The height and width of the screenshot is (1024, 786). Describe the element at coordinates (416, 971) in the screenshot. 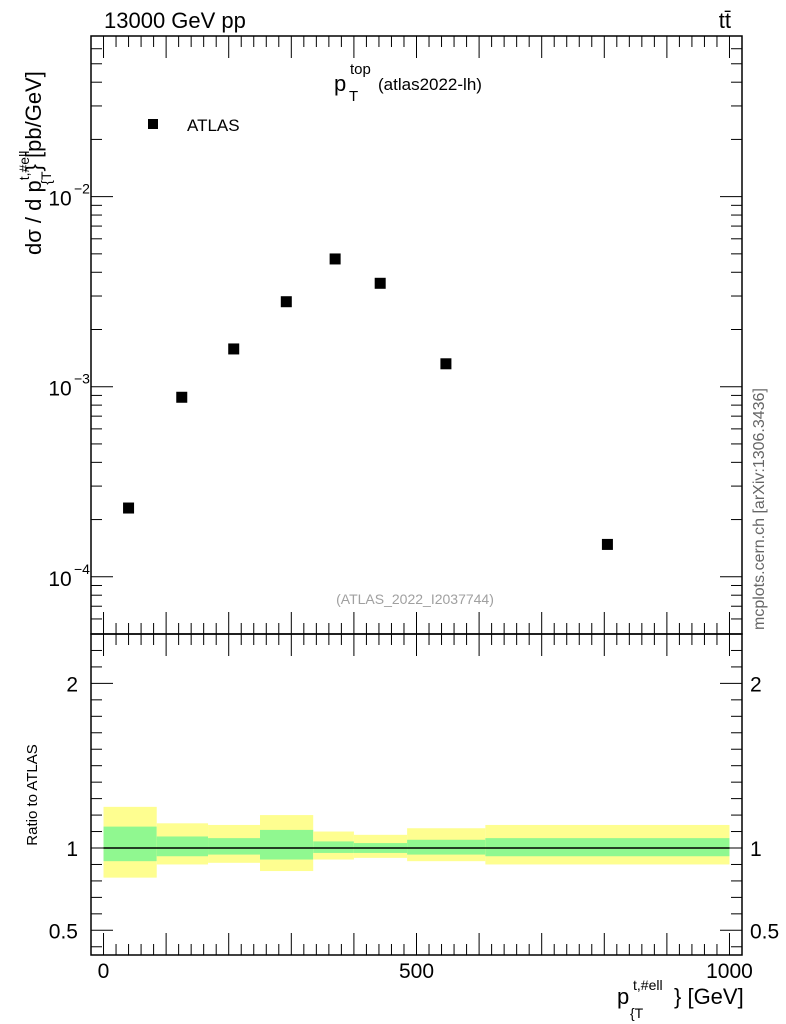

I see `xtick-label: 500` at that location.